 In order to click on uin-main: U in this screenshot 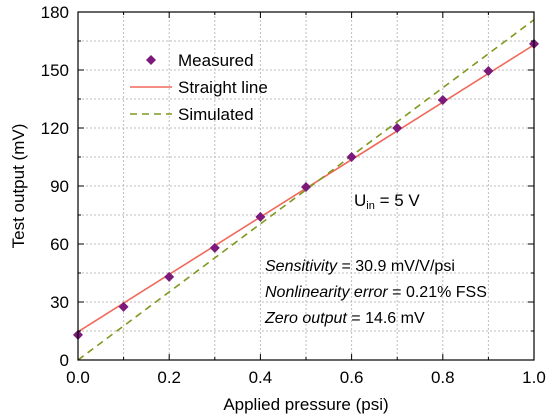, I will do `click(360, 200)`.